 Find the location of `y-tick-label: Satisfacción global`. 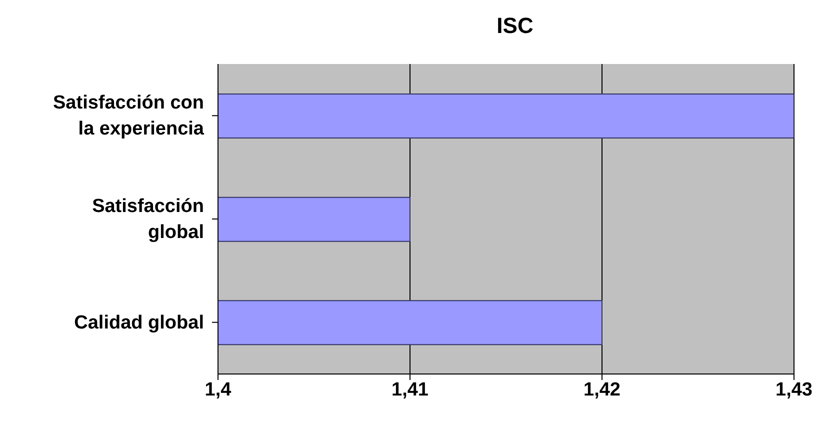

y-tick-label: Satisfacción global is located at coordinates (148, 219).